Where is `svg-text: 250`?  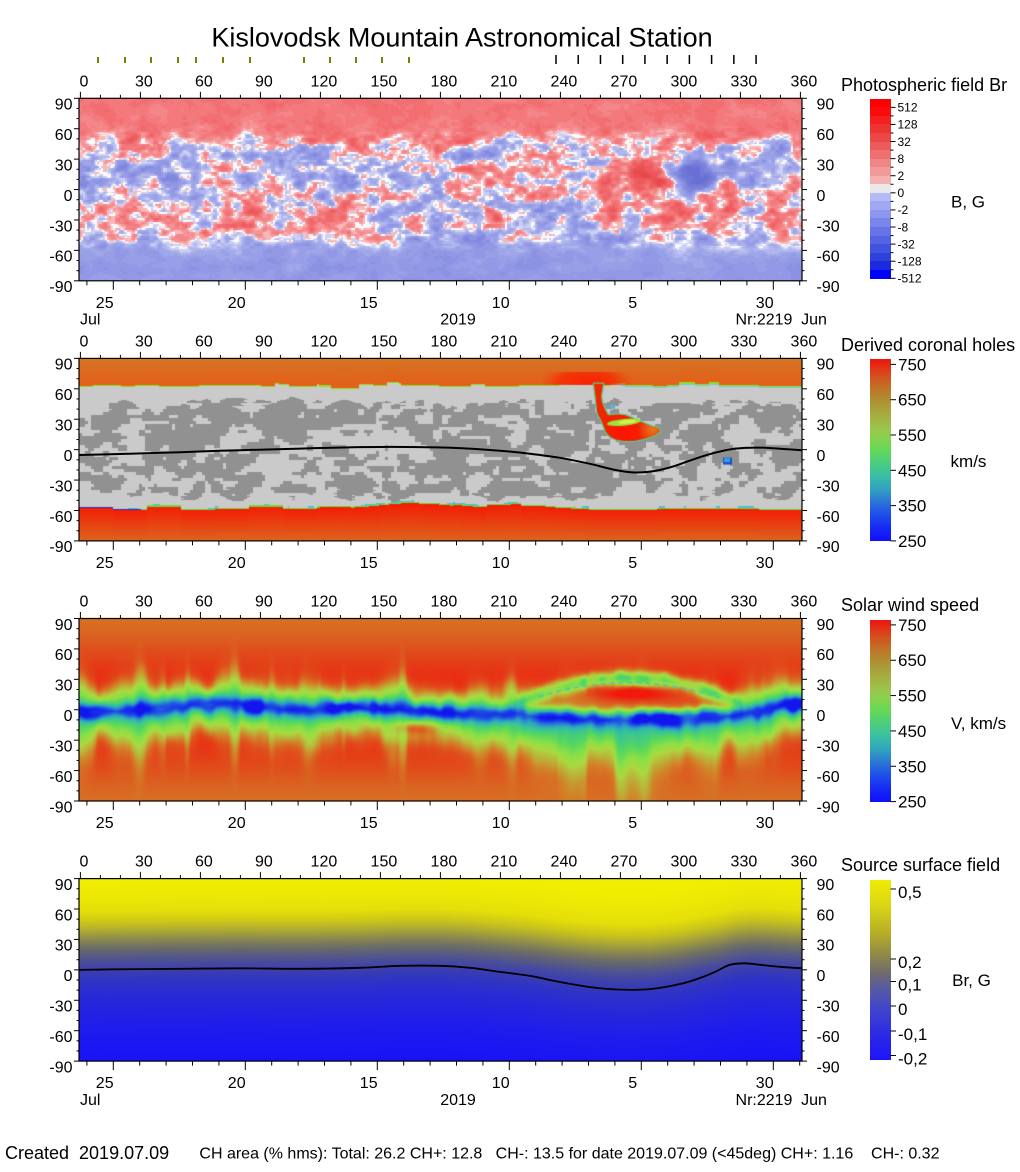
svg-text: 250 is located at coordinates (912, 802).